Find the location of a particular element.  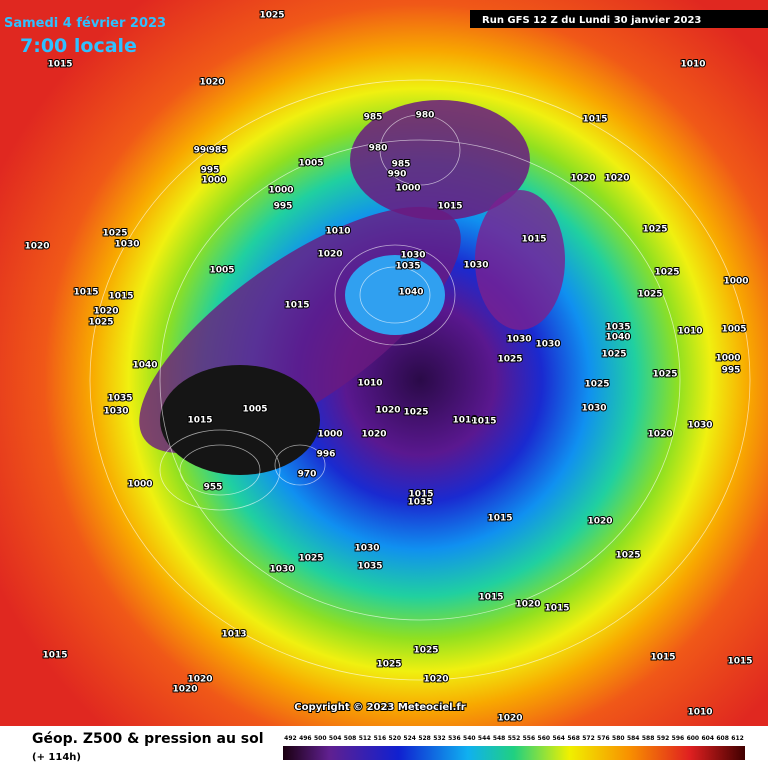

scale-label: 580 is located at coordinates (618, 738).